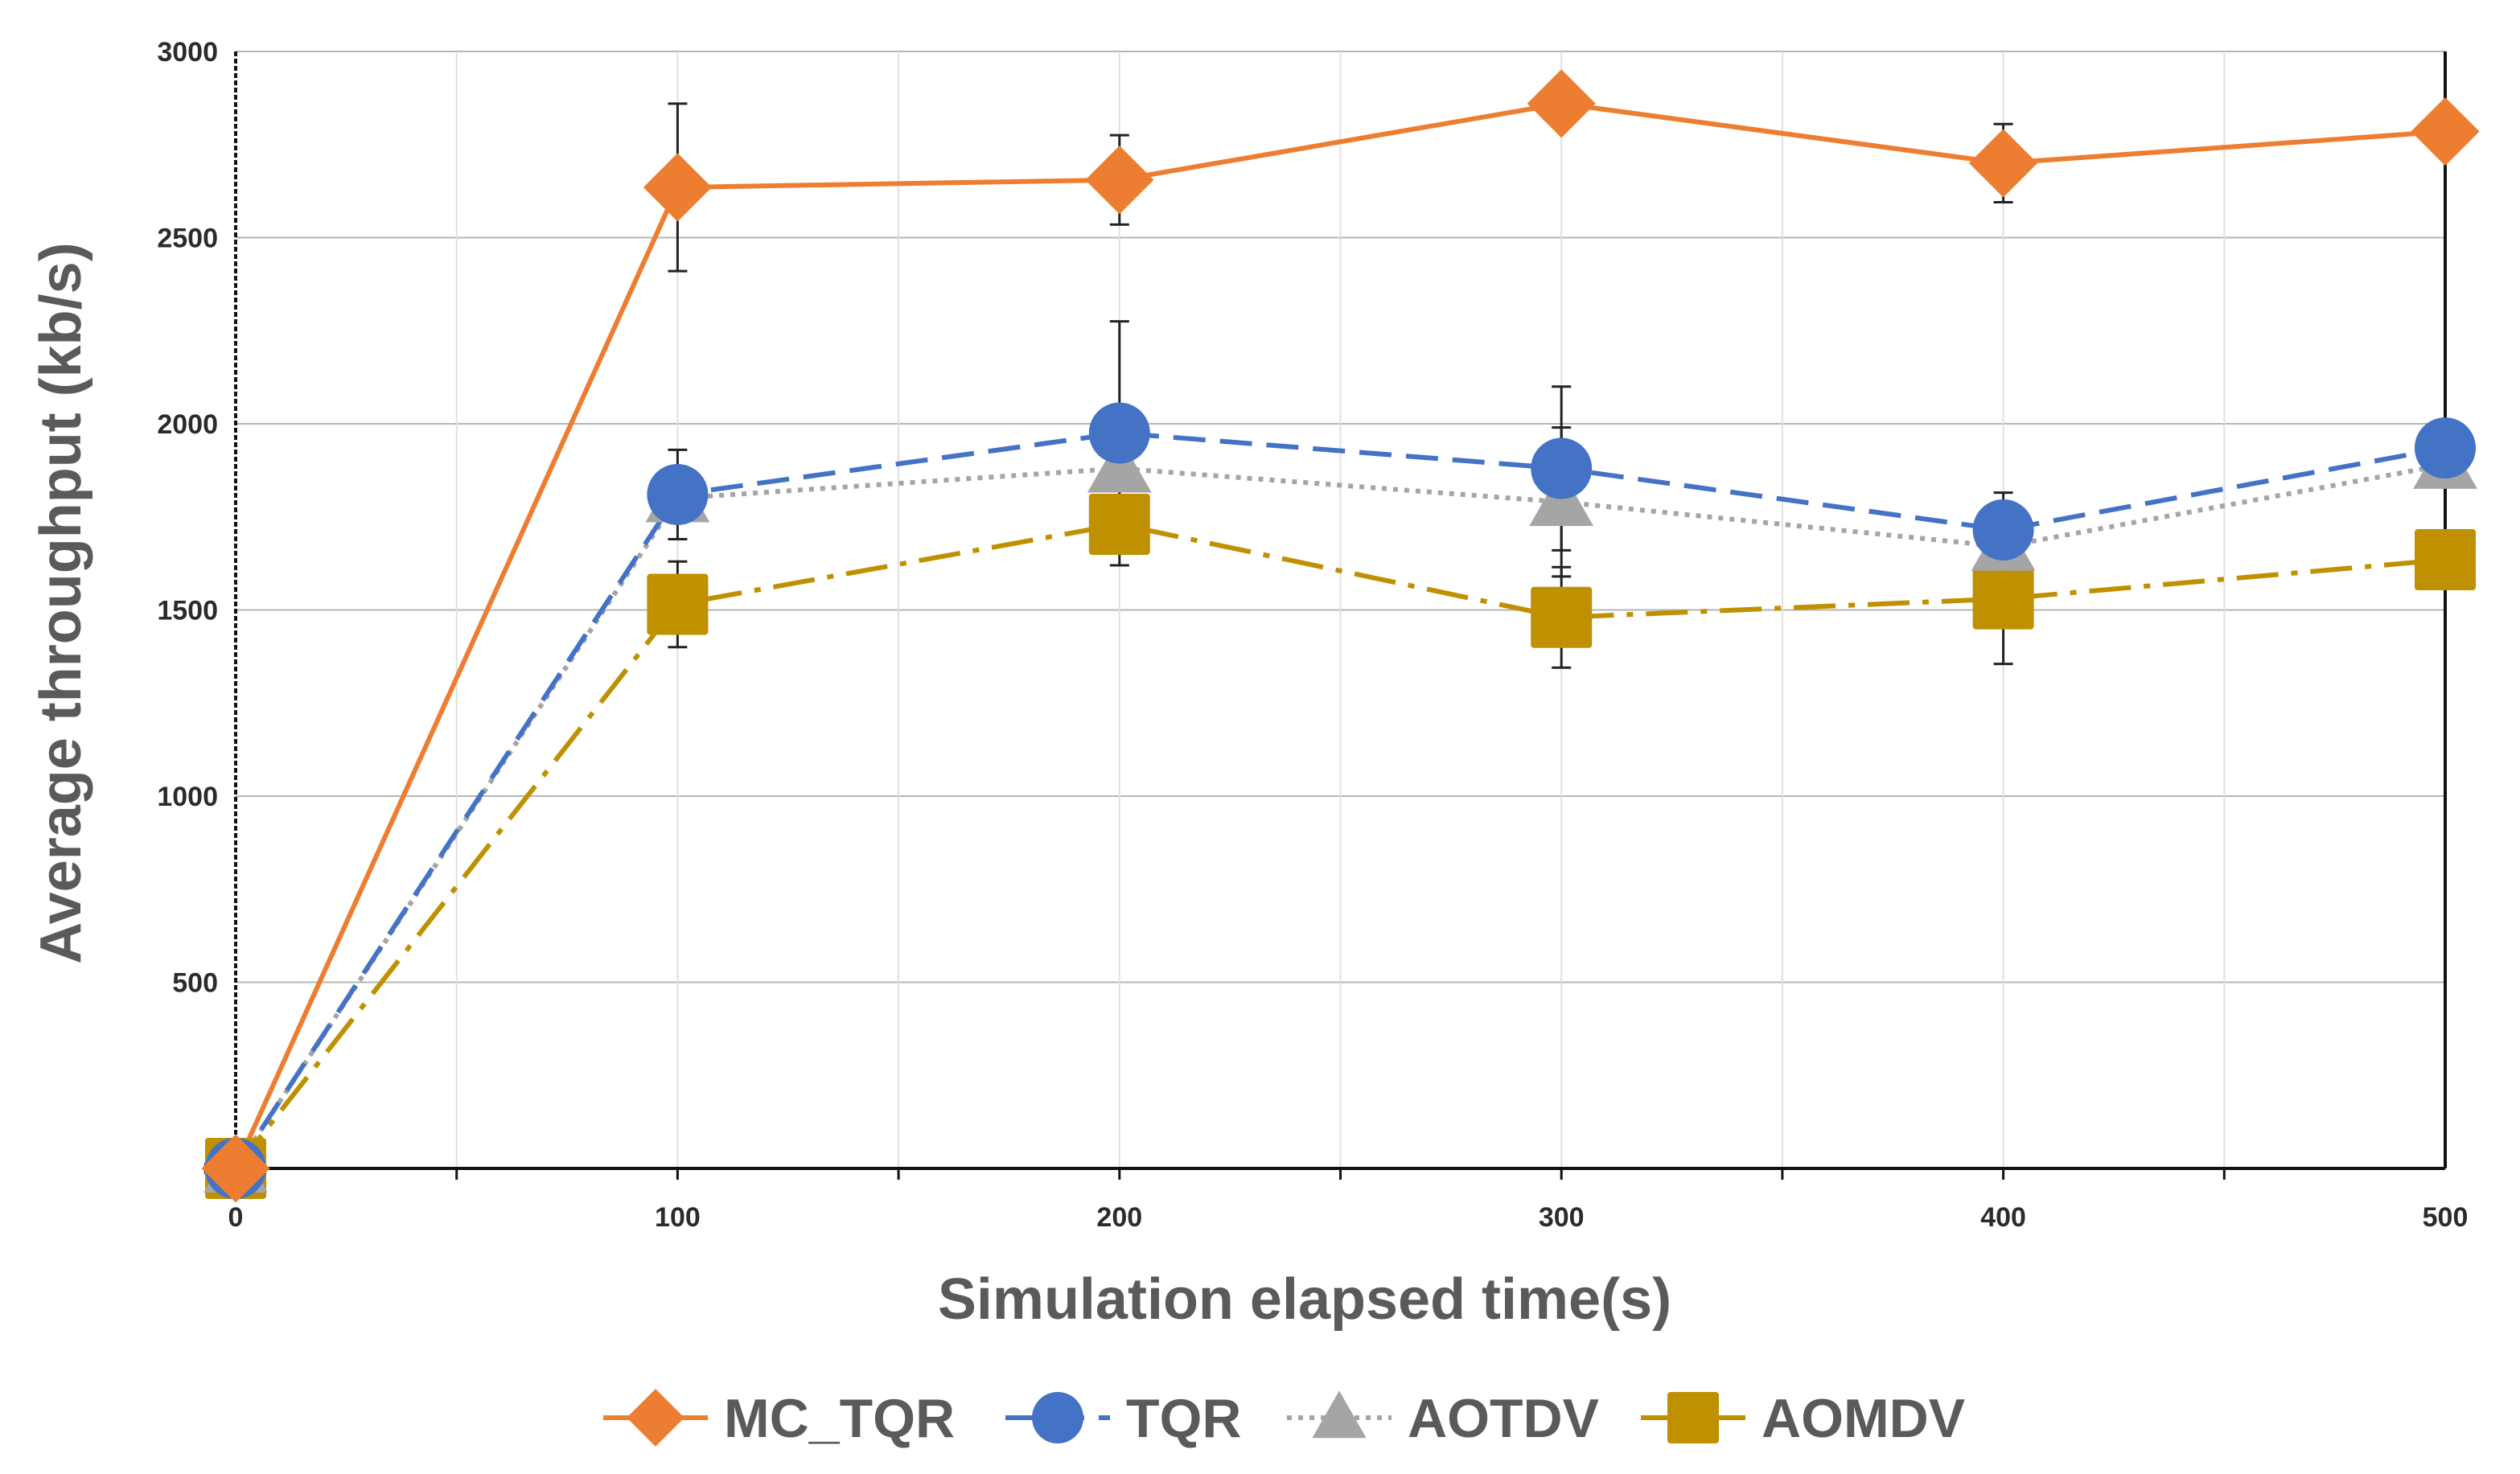 This screenshot has width=2520, height=1474. I want to click on x-tick-label: 300, so click(1562, 1217).